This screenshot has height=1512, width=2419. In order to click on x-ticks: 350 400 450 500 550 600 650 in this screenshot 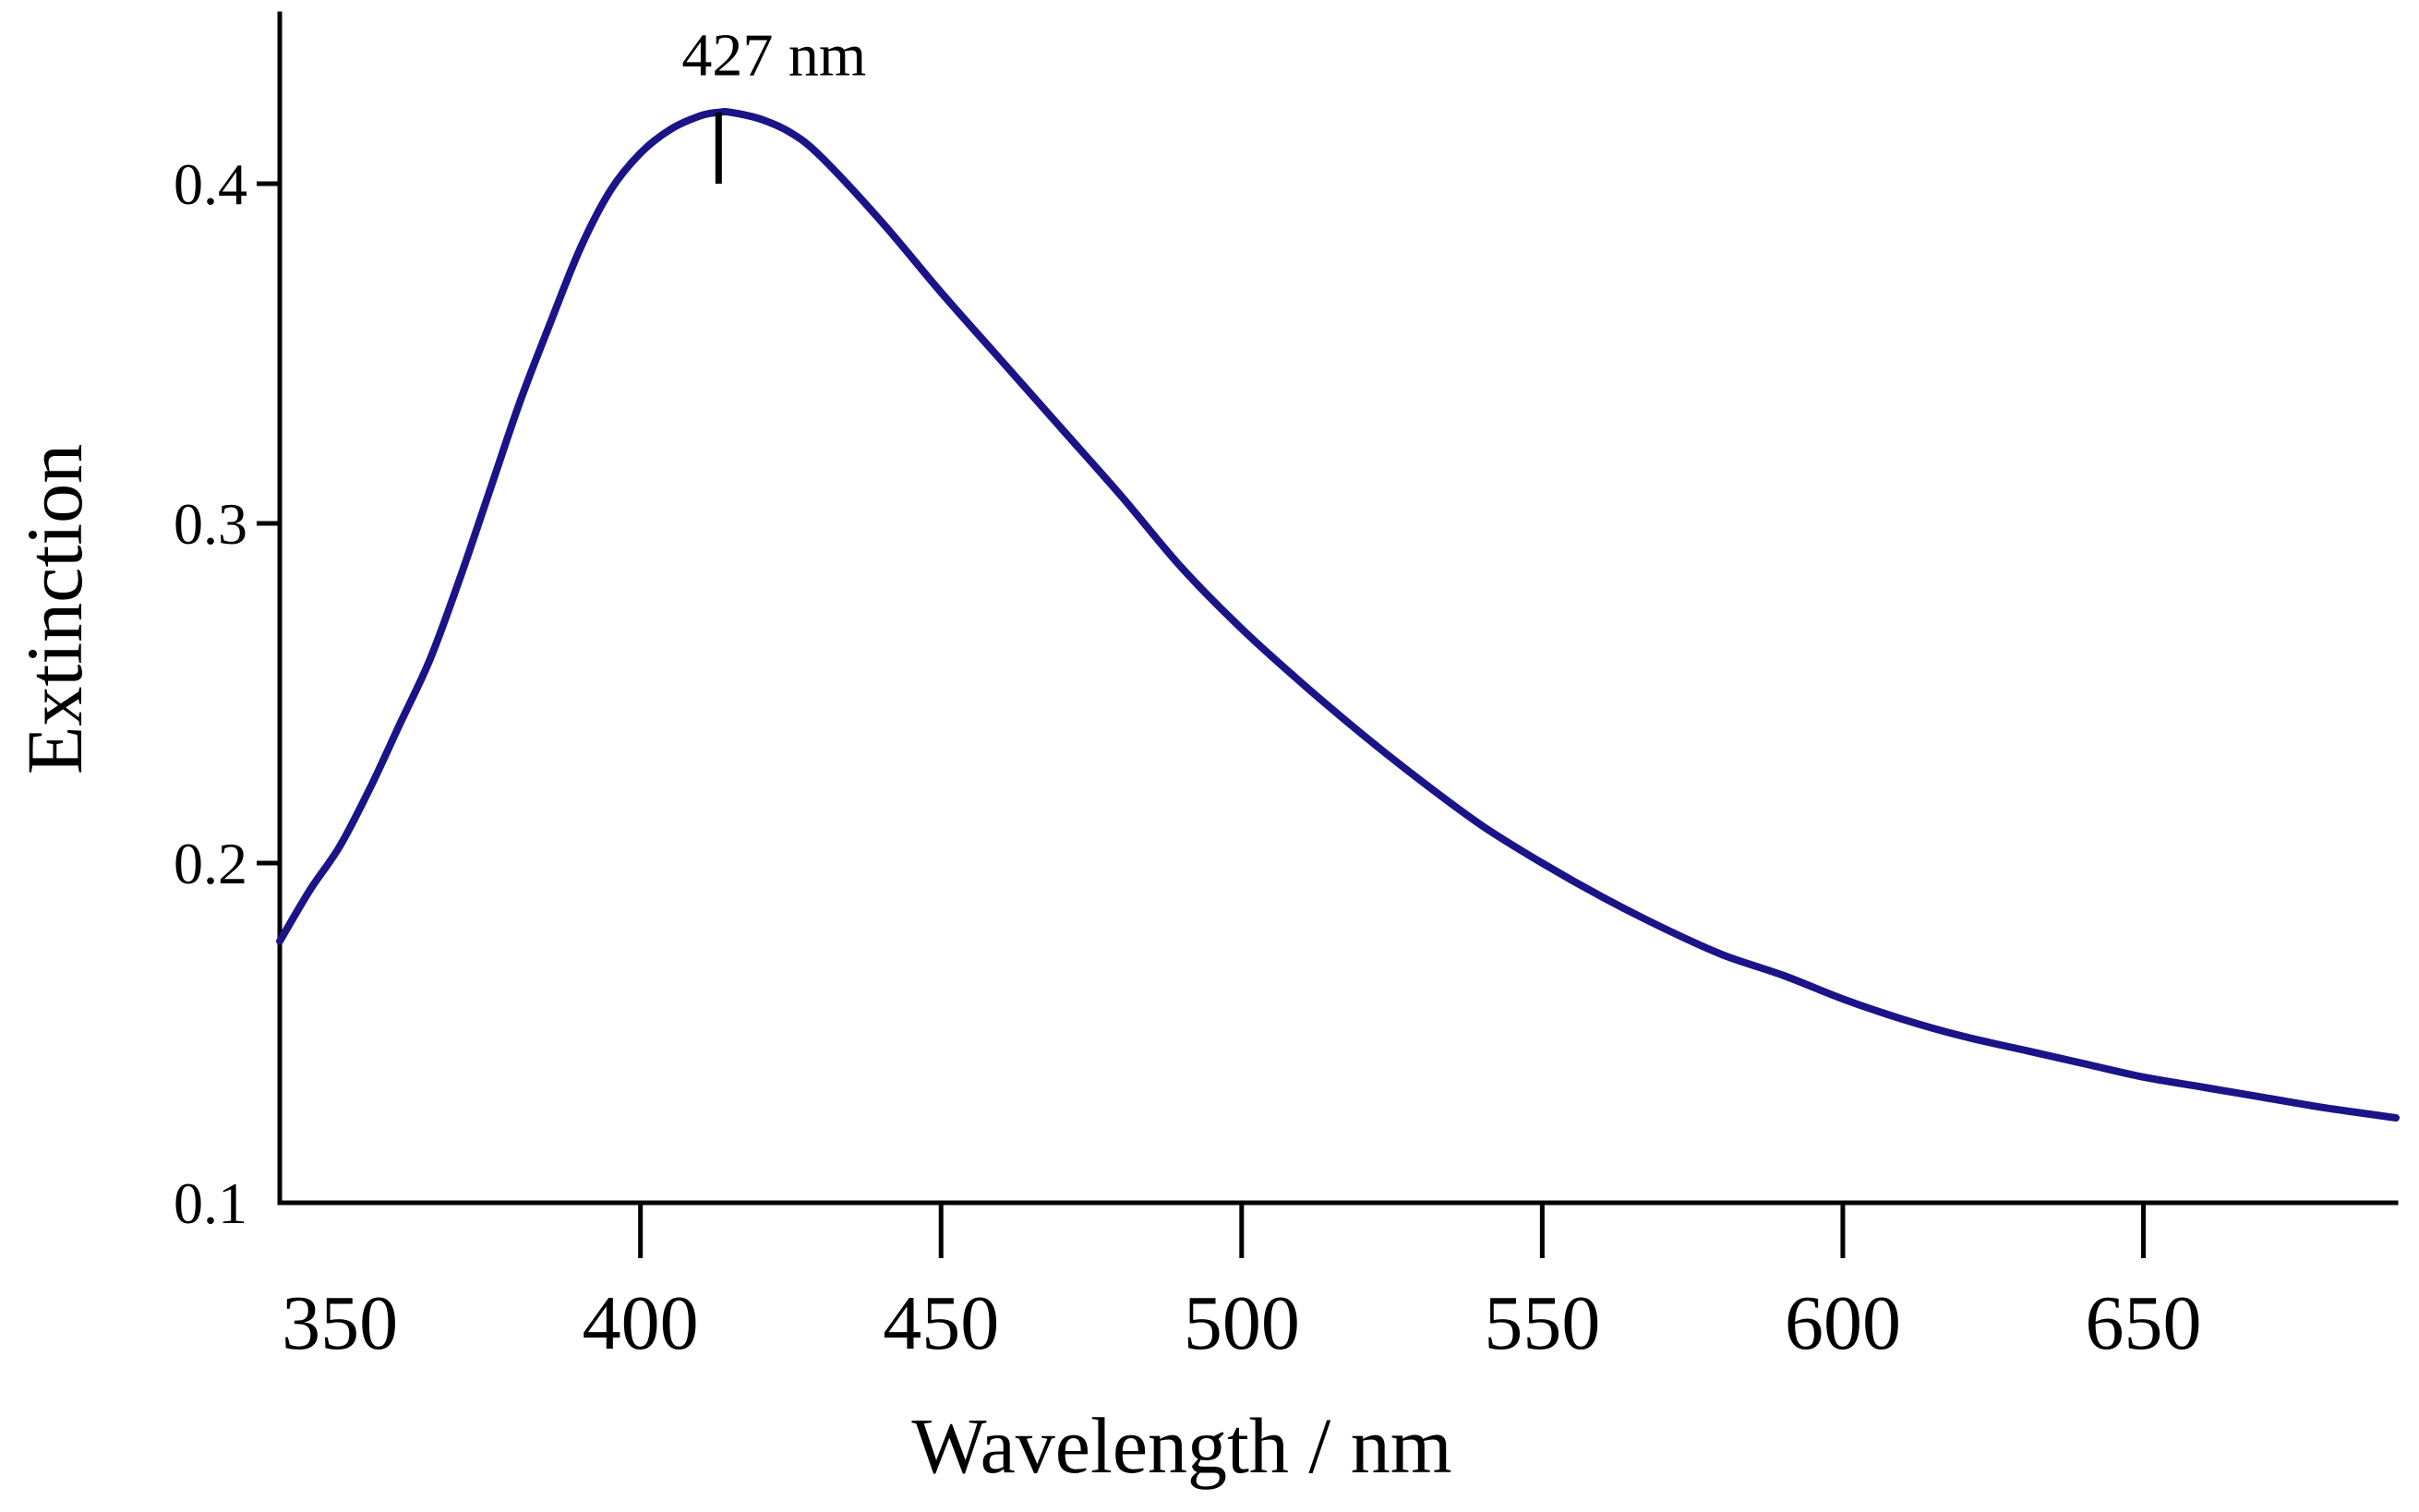, I will do `click(1242, 1284)`.